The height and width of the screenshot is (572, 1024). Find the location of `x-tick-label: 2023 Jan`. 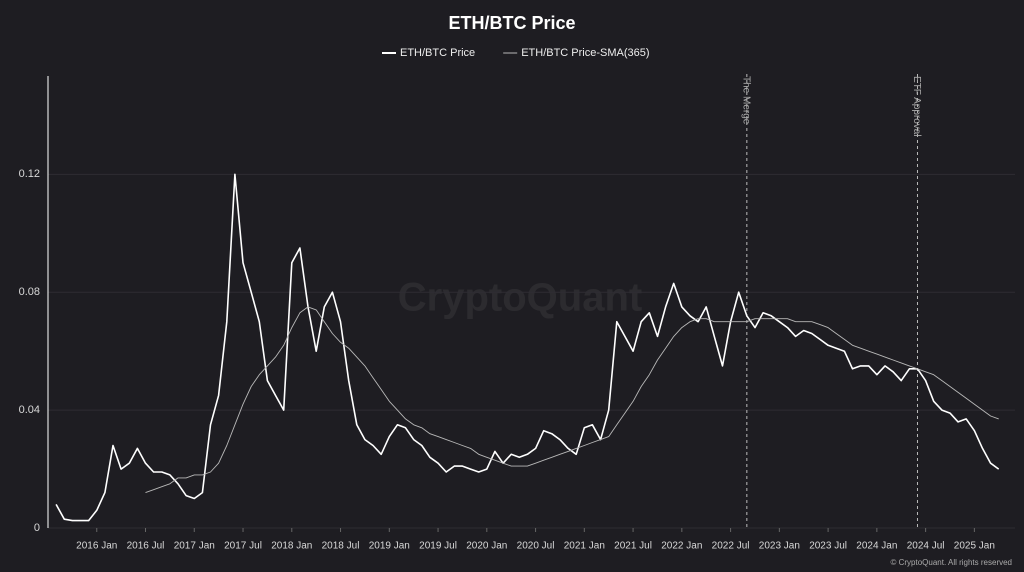

x-tick-label: 2023 Jan is located at coordinates (779, 546).